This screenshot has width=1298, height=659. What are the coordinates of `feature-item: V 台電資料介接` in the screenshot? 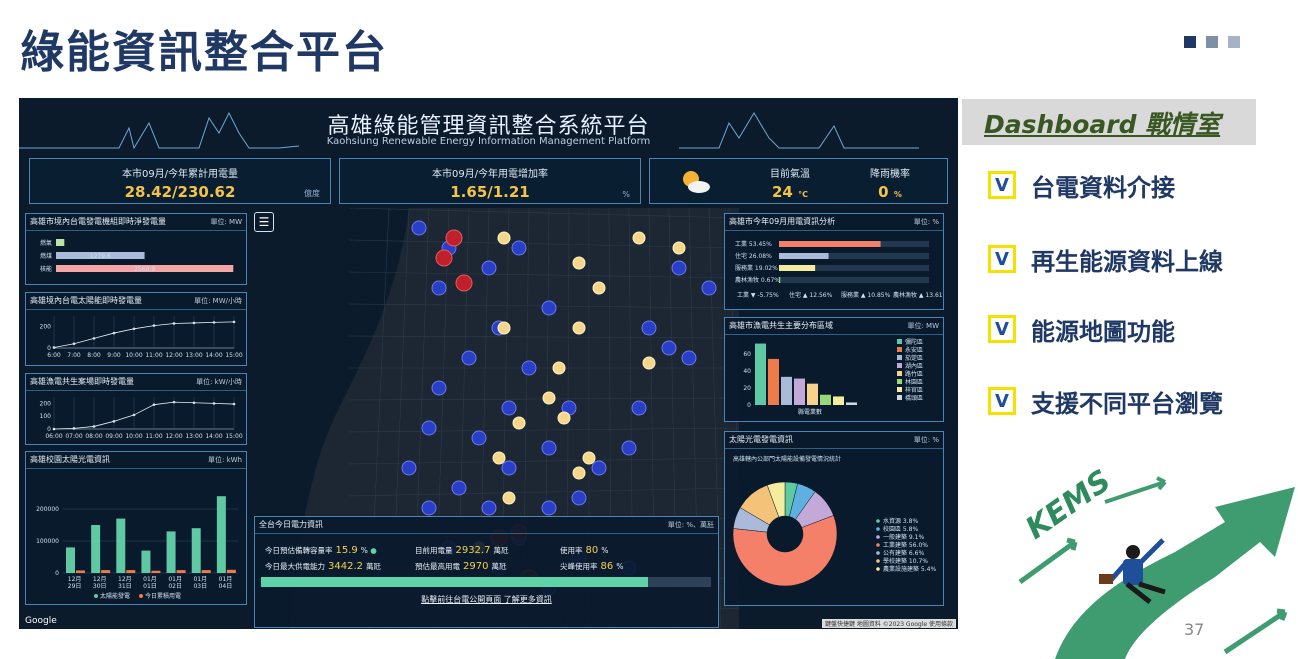 It's located at (1081, 185).